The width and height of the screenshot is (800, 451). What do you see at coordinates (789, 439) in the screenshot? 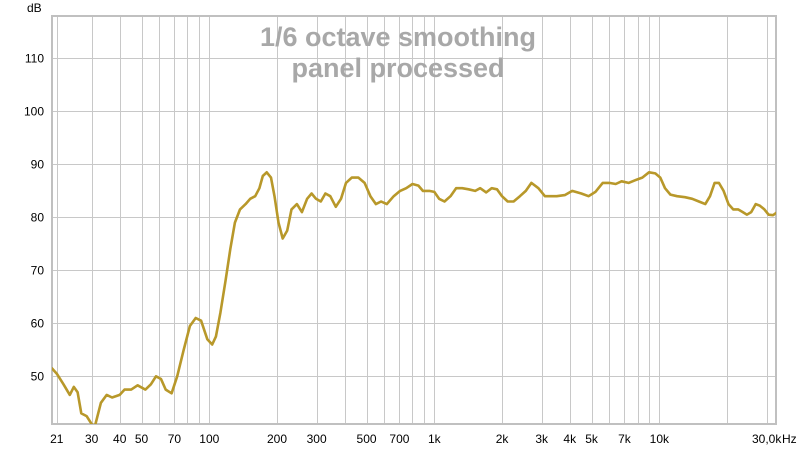
I see `x-axis-label: Hz` at bounding box center [789, 439].